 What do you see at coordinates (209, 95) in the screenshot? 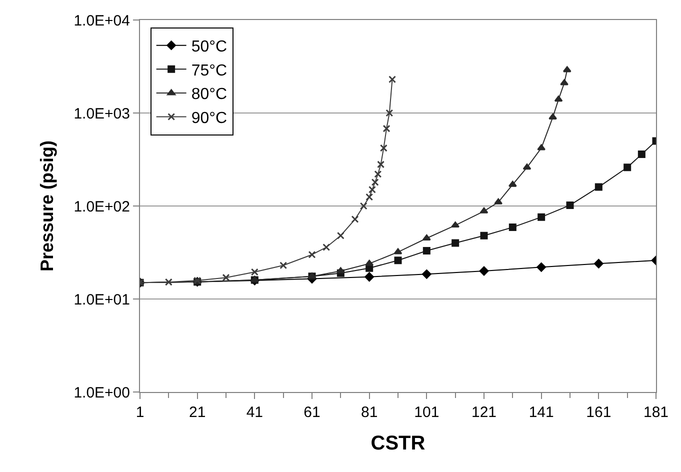
I see `legend-label: 80°C` at bounding box center [209, 95].